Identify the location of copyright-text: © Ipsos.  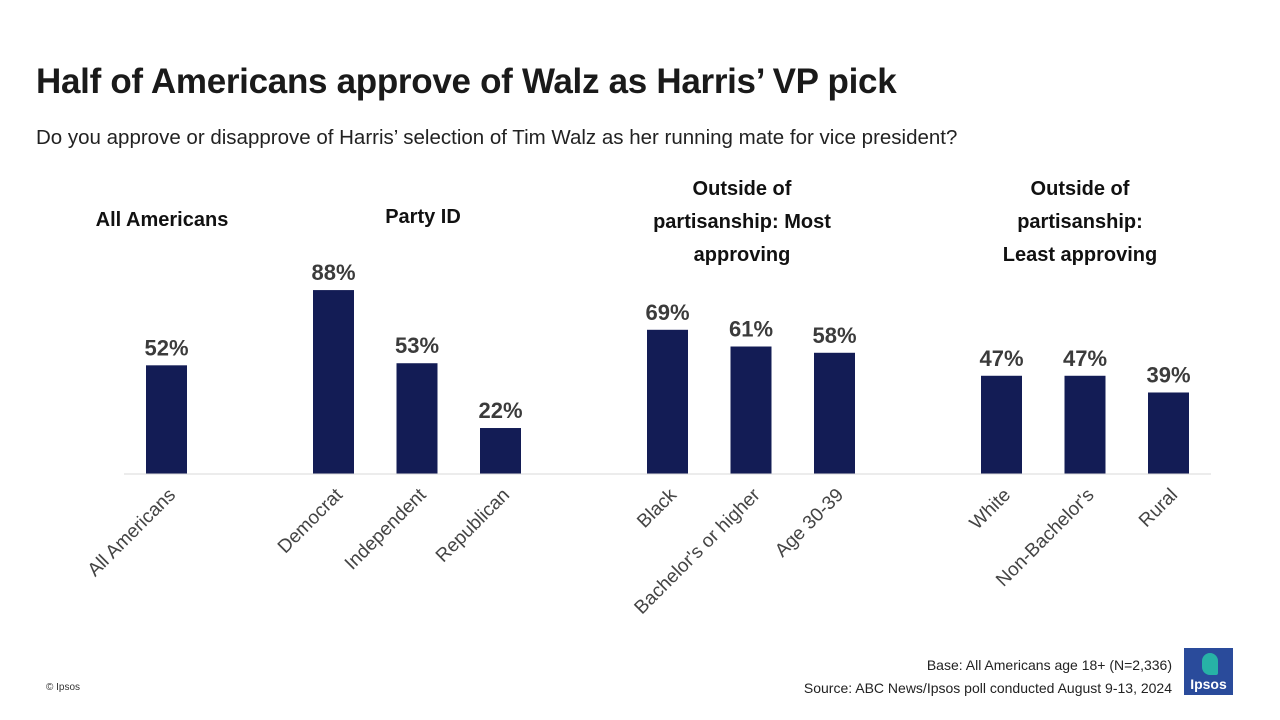
(63, 687).